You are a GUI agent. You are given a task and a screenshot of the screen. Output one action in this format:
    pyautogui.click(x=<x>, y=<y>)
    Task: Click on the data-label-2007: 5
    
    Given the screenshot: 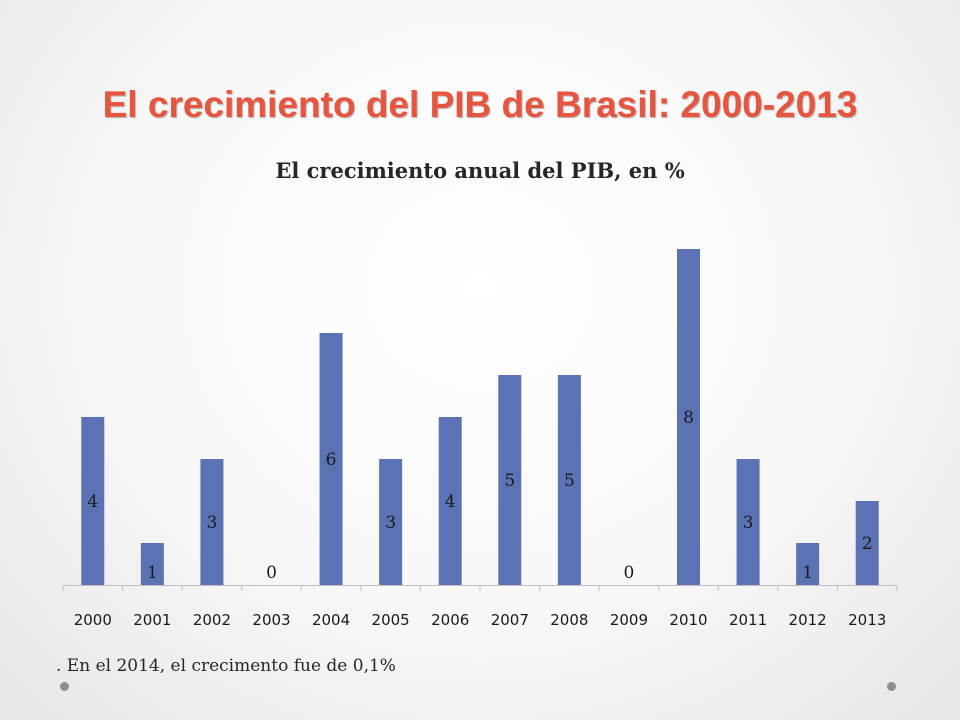 What is the action you would take?
    pyautogui.click(x=509, y=481)
    